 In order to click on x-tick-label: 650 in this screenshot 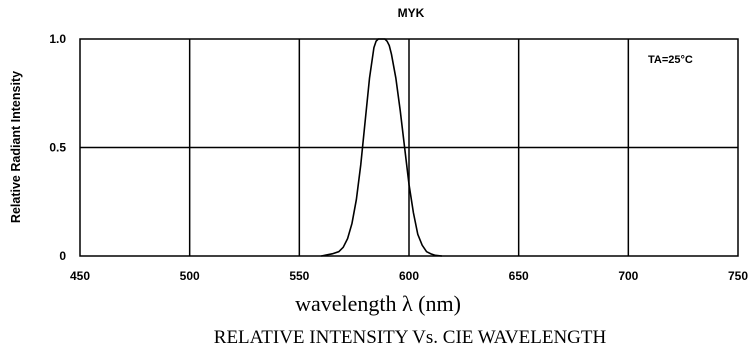, I will do `click(519, 276)`.